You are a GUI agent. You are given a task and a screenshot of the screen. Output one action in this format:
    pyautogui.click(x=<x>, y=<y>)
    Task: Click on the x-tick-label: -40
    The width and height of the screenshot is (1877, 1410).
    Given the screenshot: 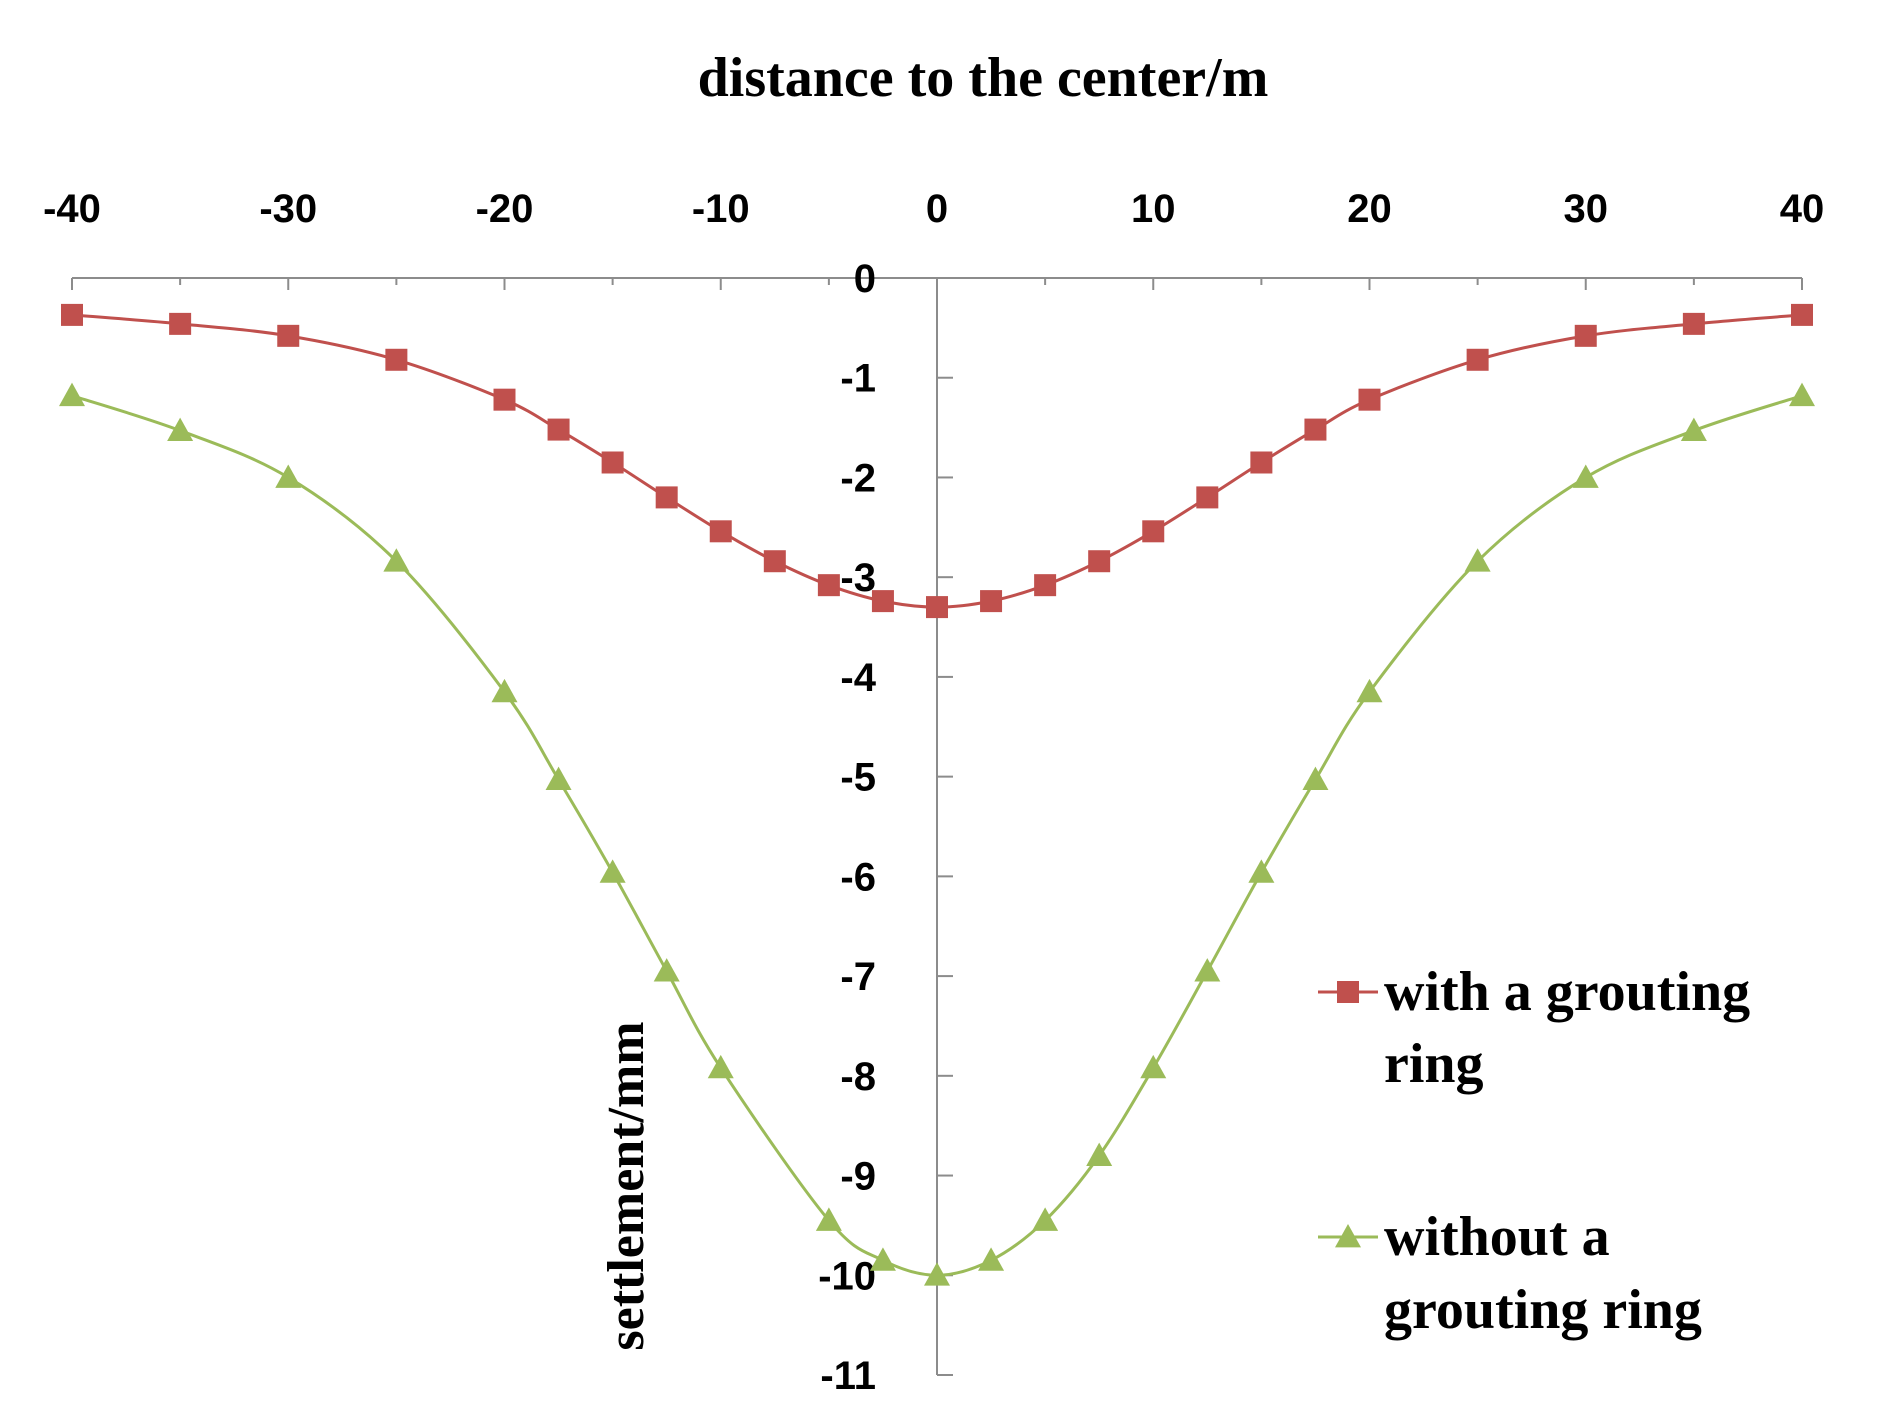 What is the action you would take?
    pyautogui.click(x=72, y=209)
    